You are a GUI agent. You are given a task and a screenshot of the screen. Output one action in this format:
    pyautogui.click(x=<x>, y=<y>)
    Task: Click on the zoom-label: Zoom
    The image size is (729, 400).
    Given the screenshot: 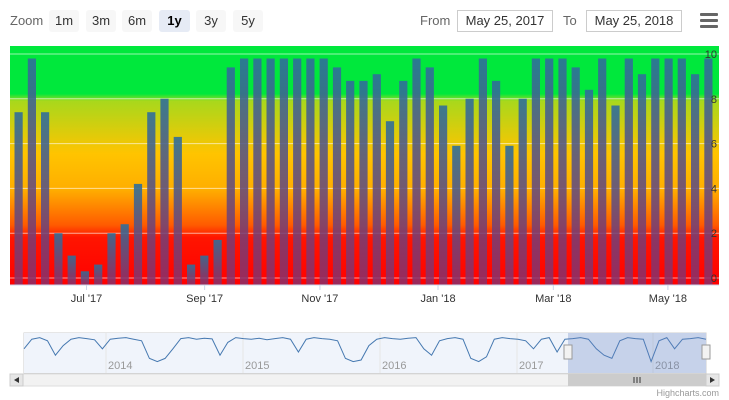 What is the action you would take?
    pyautogui.click(x=27, y=20)
    